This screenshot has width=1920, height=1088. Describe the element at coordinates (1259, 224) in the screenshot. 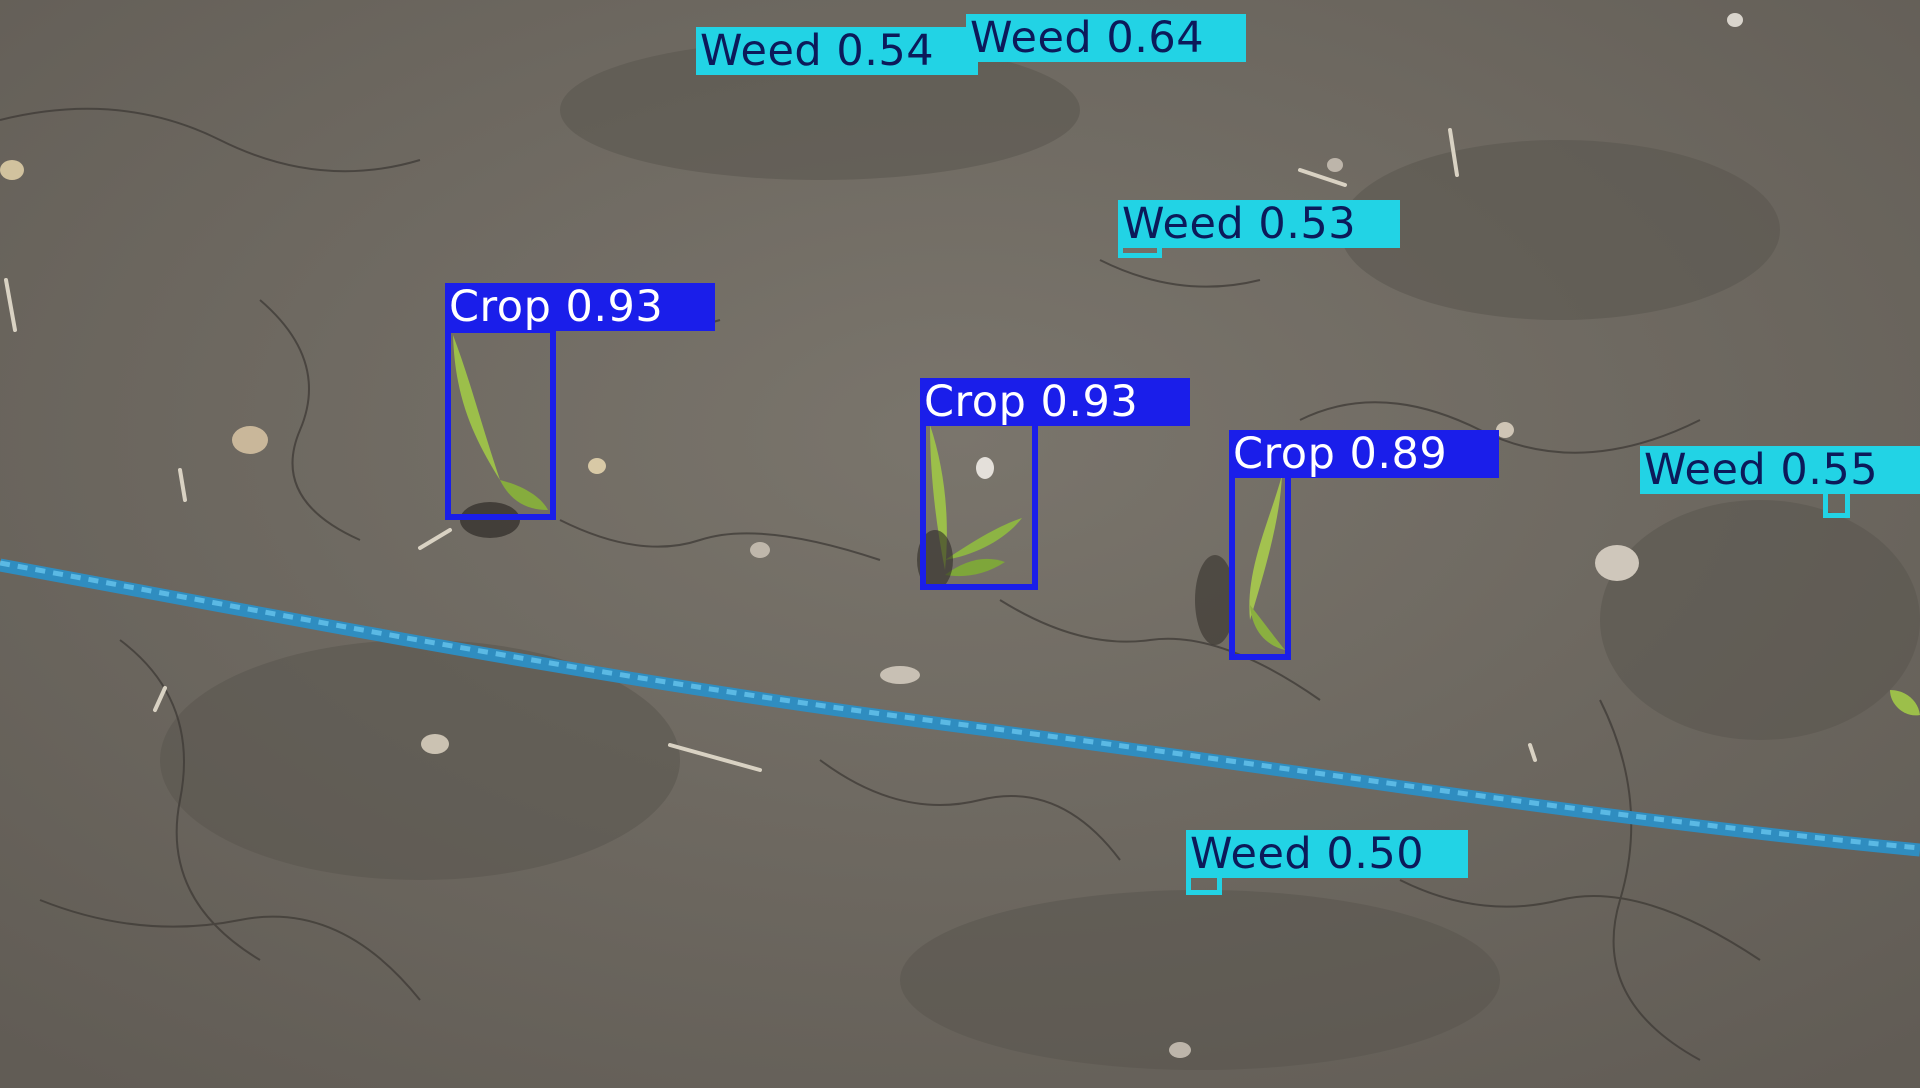

I see `weed-label-3: Weed 0.53` at that location.